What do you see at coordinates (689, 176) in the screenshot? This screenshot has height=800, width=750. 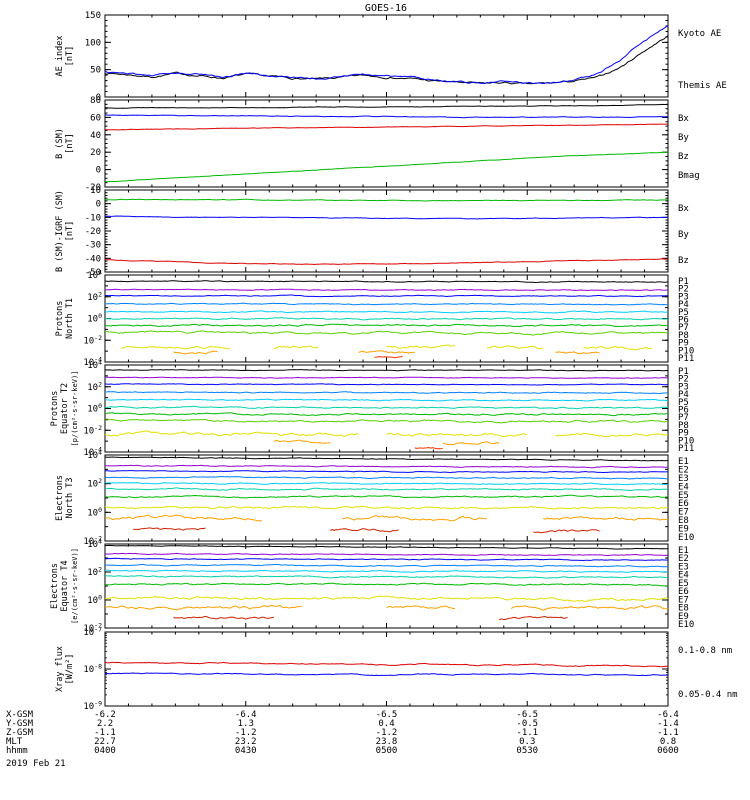 I see `legend-label: Bmag` at bounding box center [689, 176].